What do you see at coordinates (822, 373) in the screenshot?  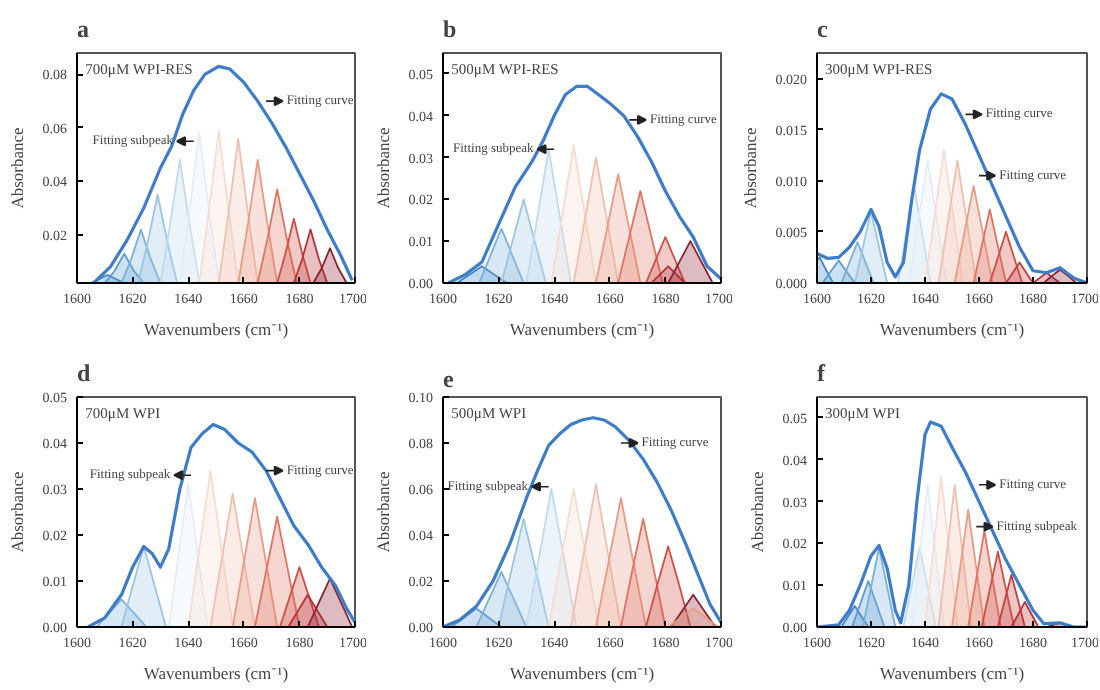 I see `chart-title: f` at bounding box center [822, 373].